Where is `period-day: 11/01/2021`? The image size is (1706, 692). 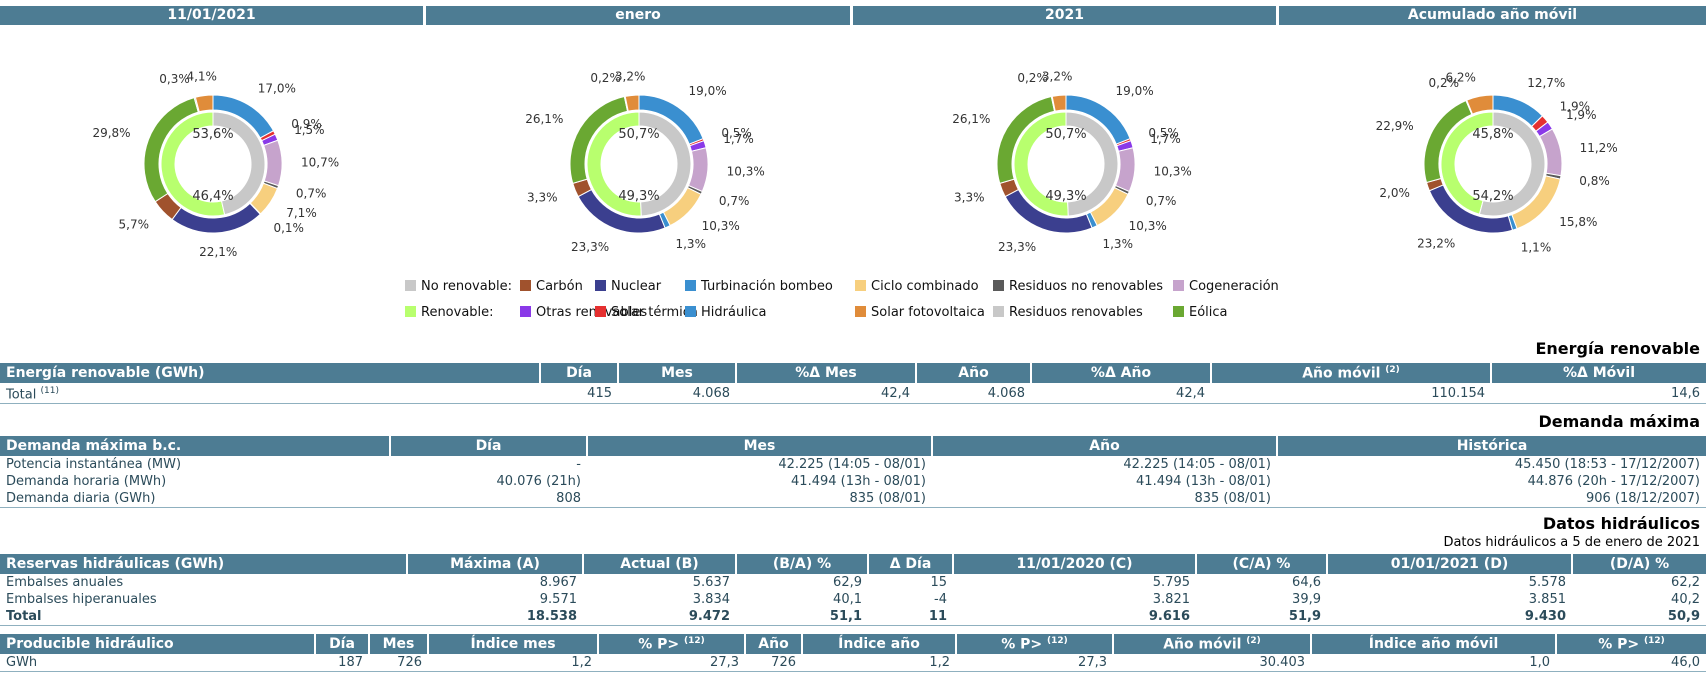 period-day: 11/01/2021 is located at coordinates (211, 15).